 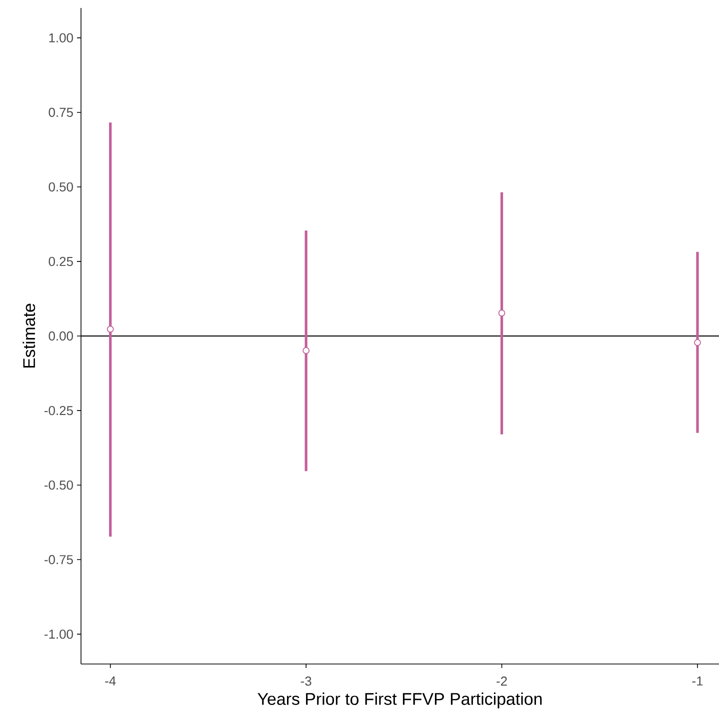 I want to click on y-tick-label: 1.00, so click(x=61, y=37).